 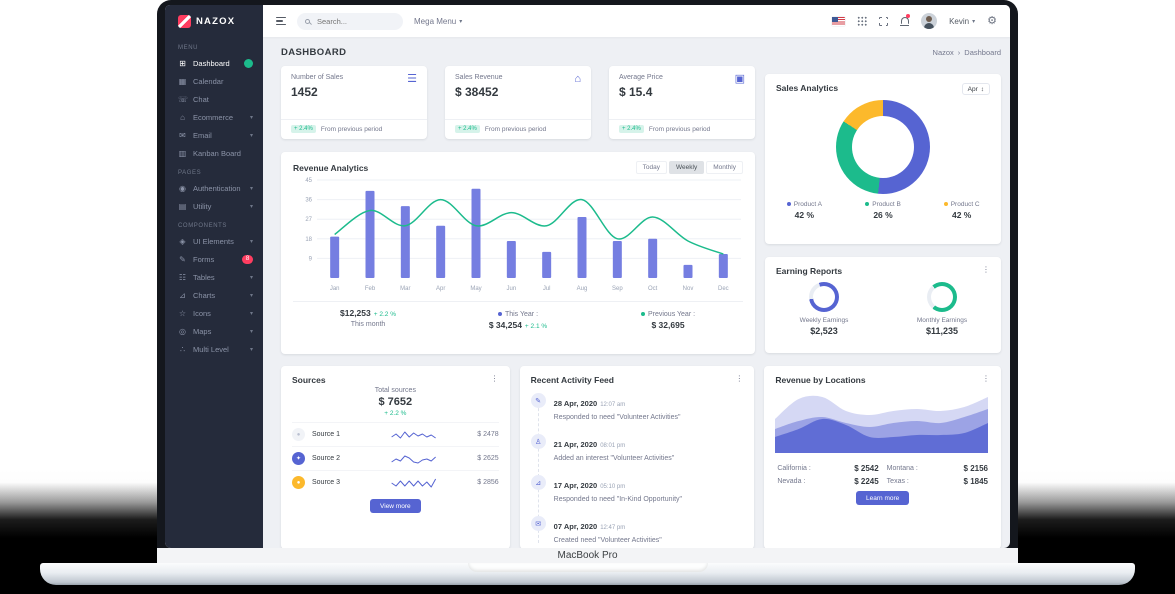 What do you see at coordinates (216, 135) in the screenshot?
I see `sidebar-item-email: ✉ Email ▾` at bounding box center [216, 135].